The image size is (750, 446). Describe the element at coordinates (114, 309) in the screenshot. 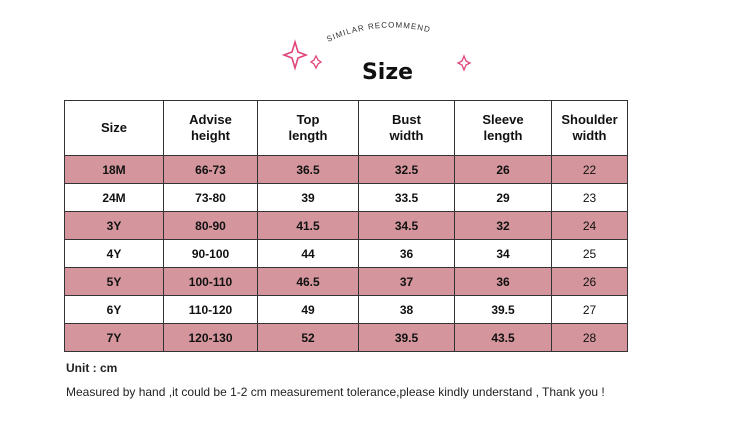

I see `table-cell: 6Y` at that location.